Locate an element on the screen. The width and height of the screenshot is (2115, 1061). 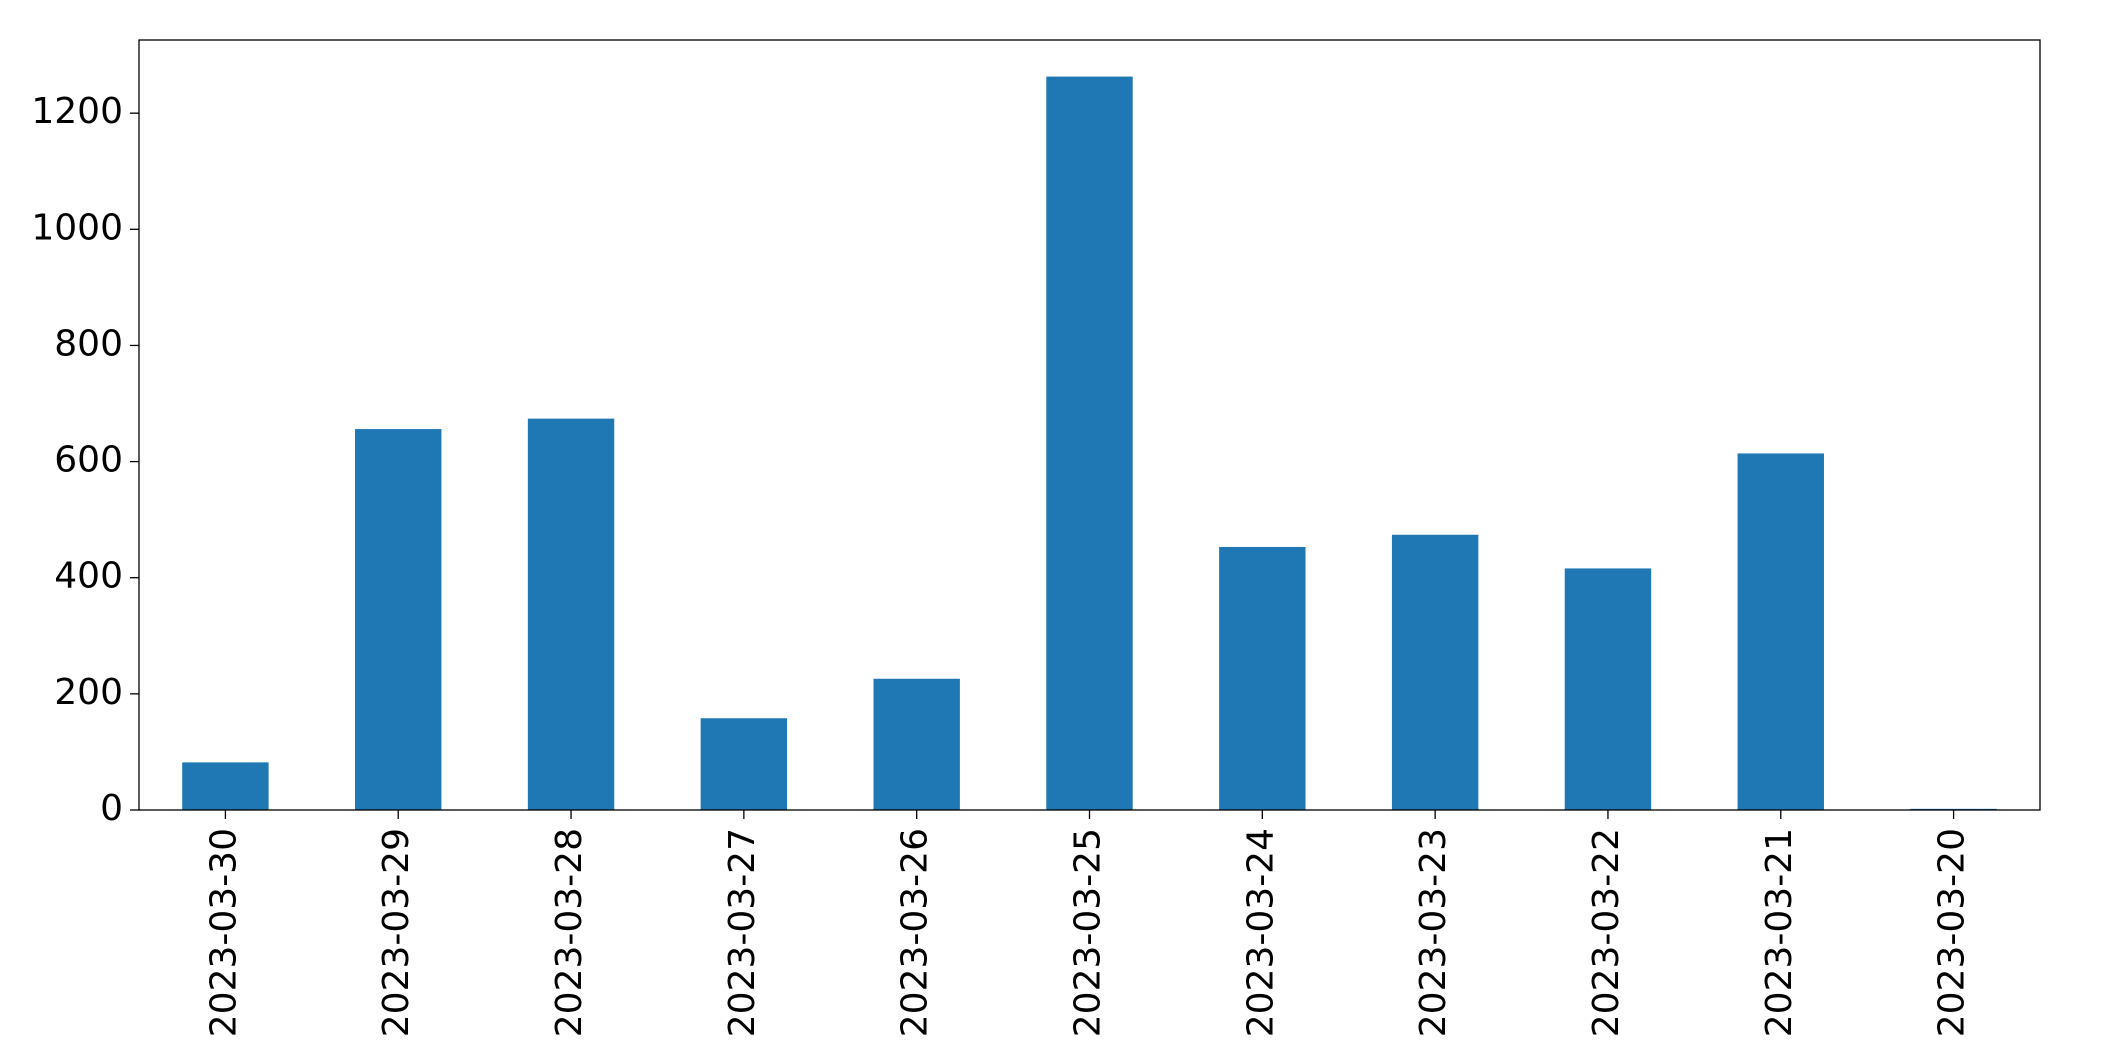
x-tick-label: 2023-03-28 is located at coordinates (569, 932).